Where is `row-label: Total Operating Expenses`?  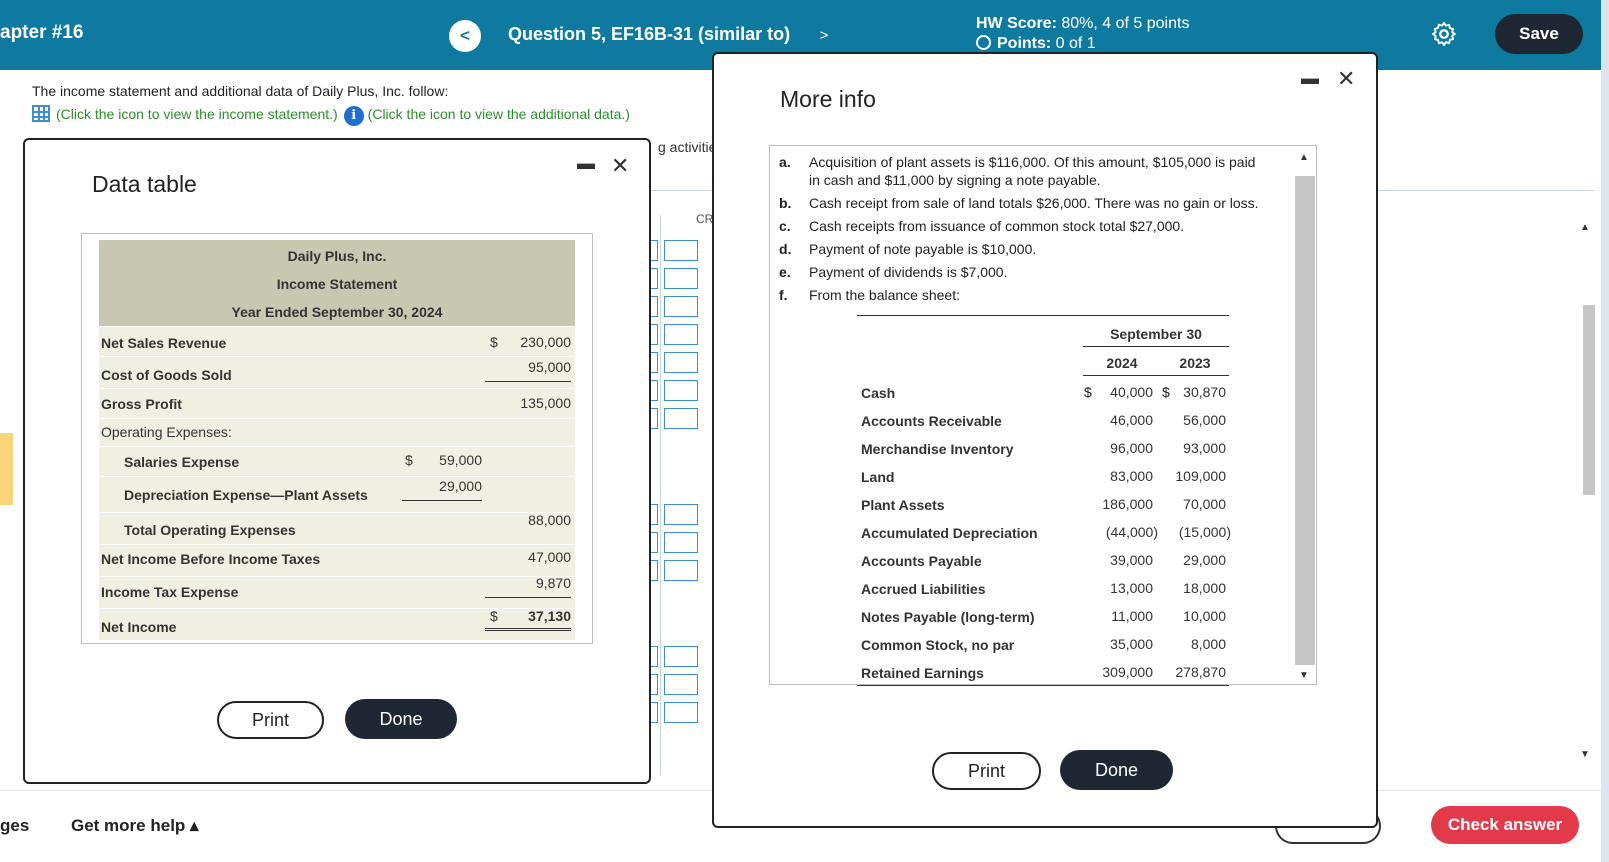
row-label: Total Operating Expenses is located at coordinates (210, 530).